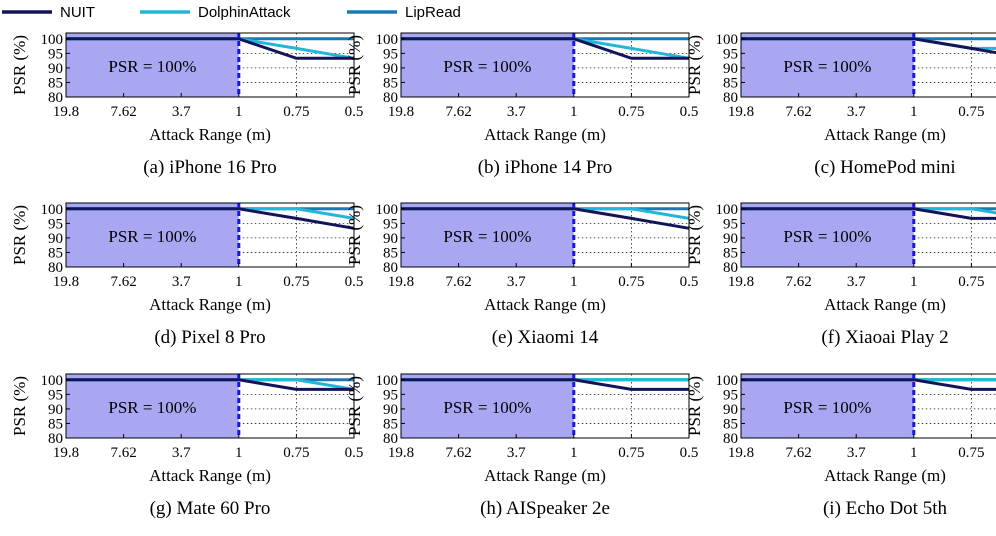 The image size is (996, 536). Describe the element at coordinates (545, 167) in the screenshot. I see `subplot-caption: (b) iPhone 14 Pro` at that location.